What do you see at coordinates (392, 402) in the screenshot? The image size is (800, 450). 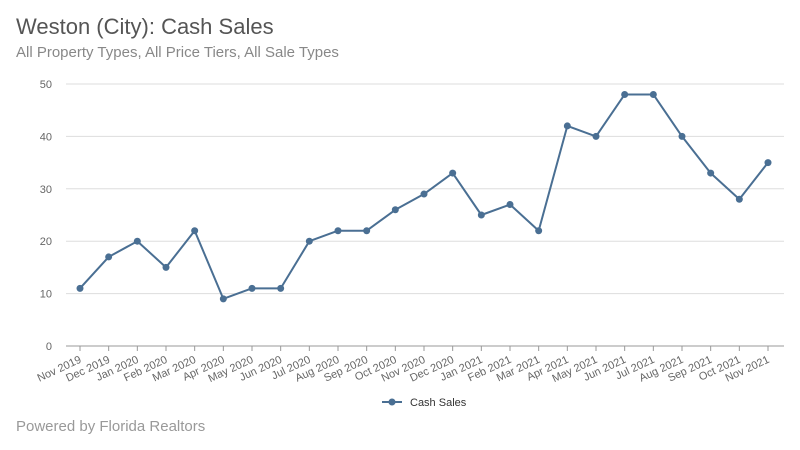 I see `legend-marker-swatch` at bounding box center [392, 402].